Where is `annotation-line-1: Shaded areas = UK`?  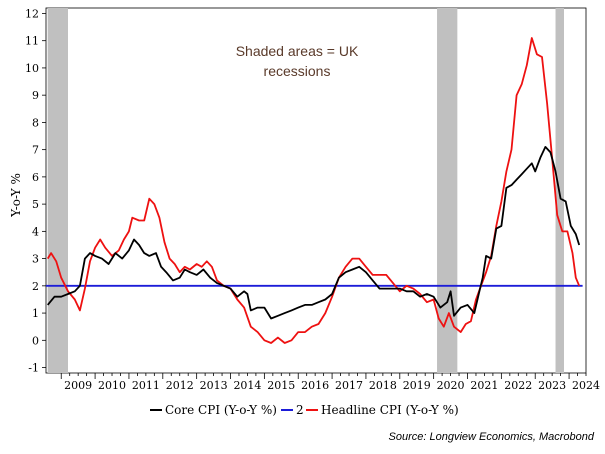
annotation-line-1: Shaded areas = UK is located at coordinates (297, 51).